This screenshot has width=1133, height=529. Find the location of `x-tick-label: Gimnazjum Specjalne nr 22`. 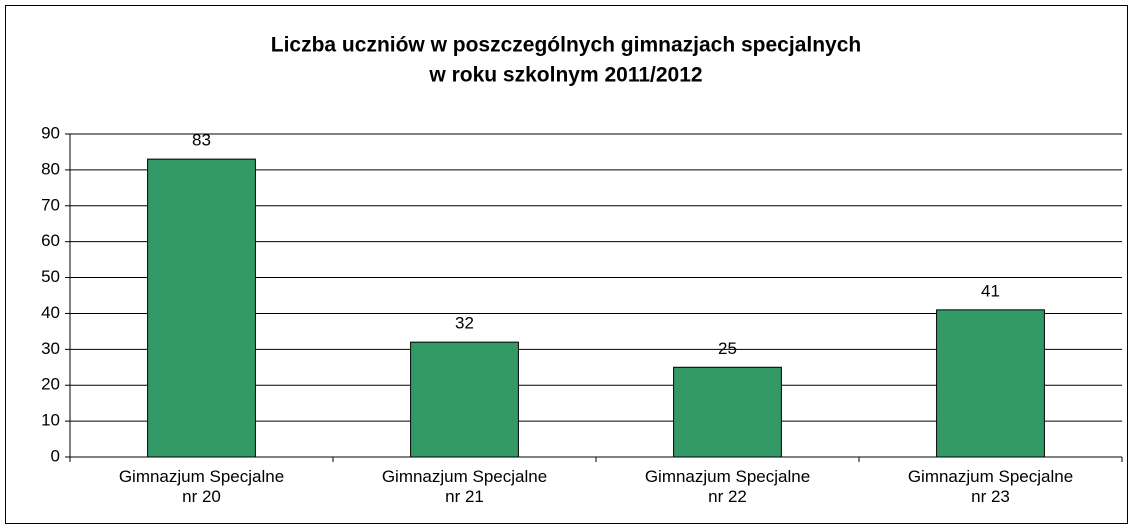

x-tick-label: Gimnazjum Specjalne nr 22 is located at coordinates (727, 486).